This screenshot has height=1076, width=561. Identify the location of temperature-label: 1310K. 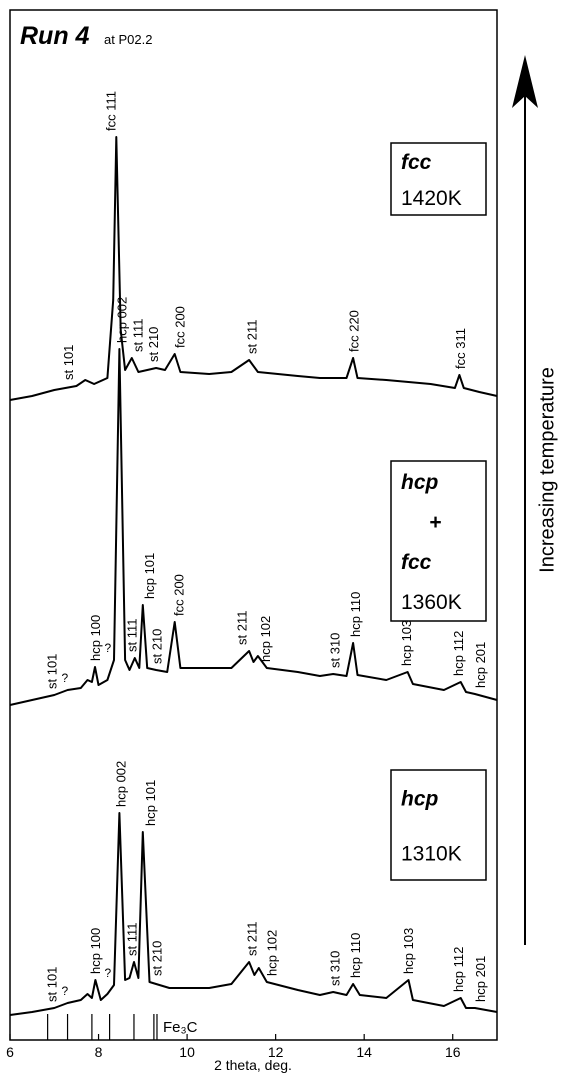
(431, 854).